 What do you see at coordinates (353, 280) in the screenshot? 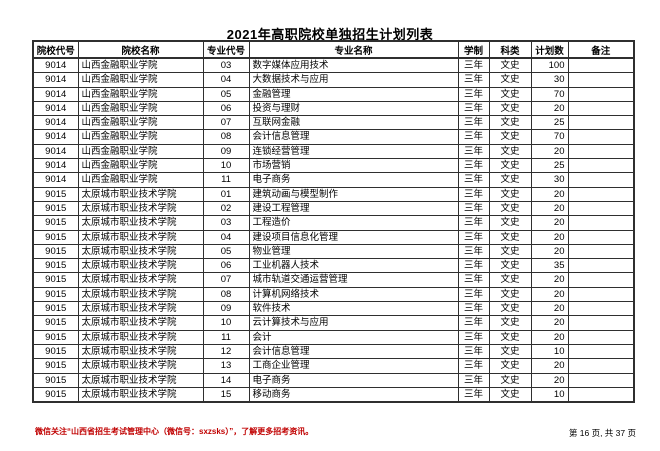
I see `cell-major_name: 城市轨道交通运营管理` at bounding box center [353, 280].